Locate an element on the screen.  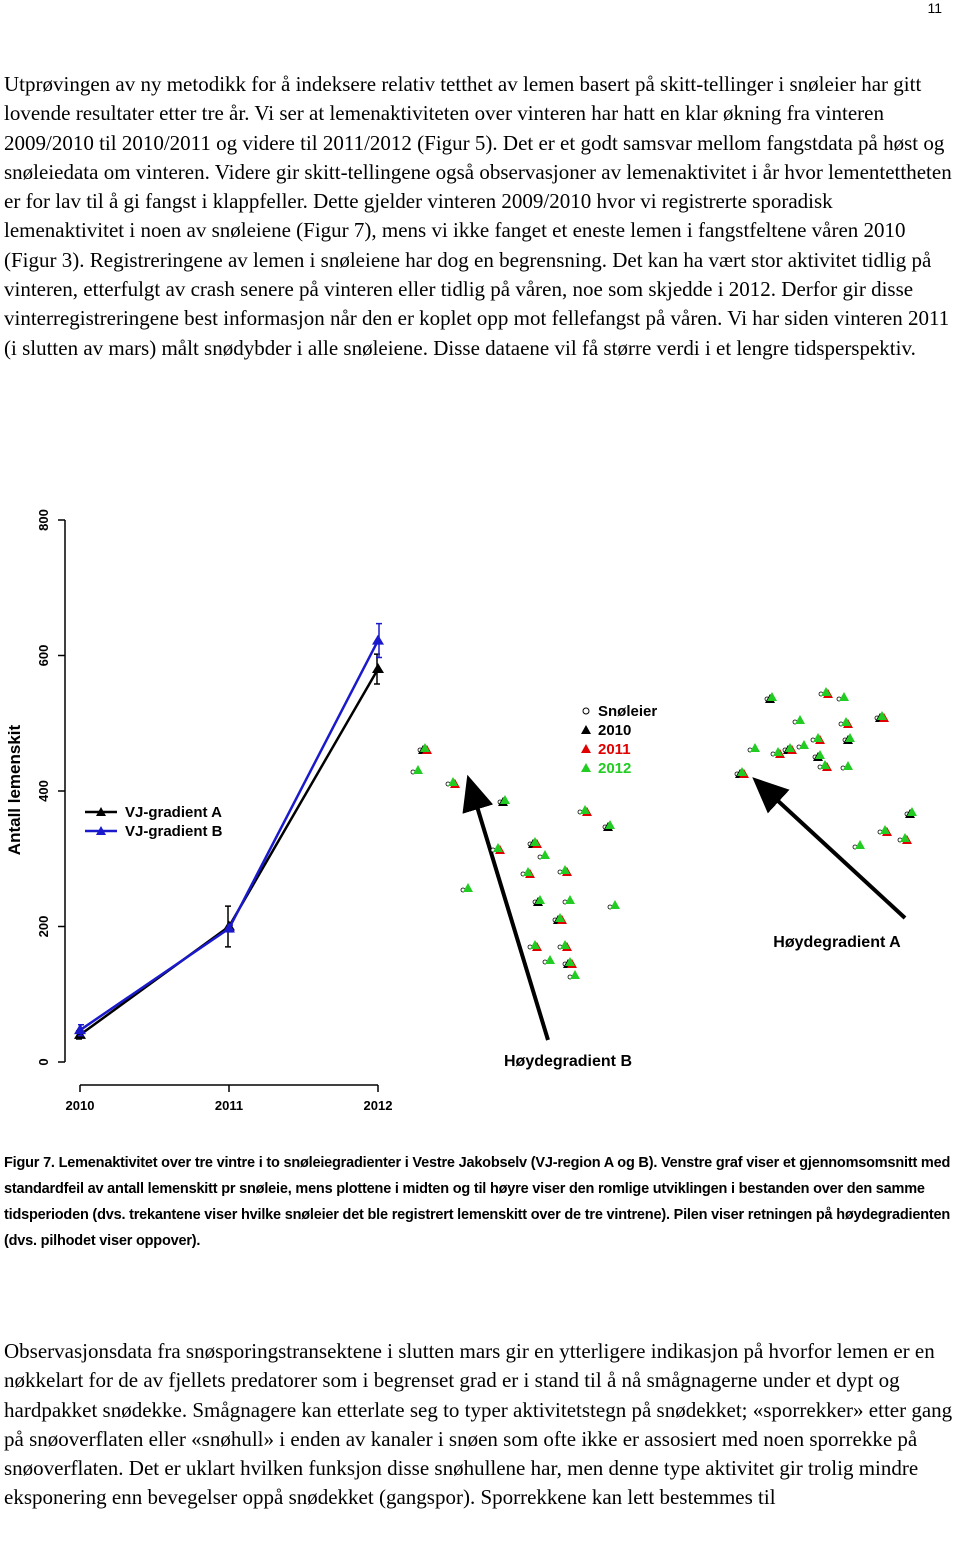
gradient-label: Høydegradient B is located at coordinates (568, 1061).